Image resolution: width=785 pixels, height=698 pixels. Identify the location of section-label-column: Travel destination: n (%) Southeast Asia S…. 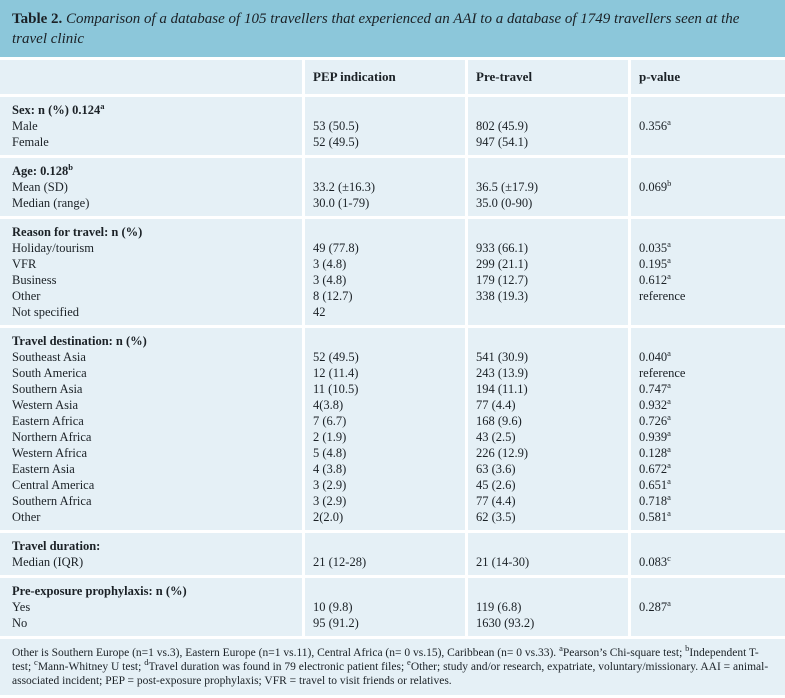
(151, 429).